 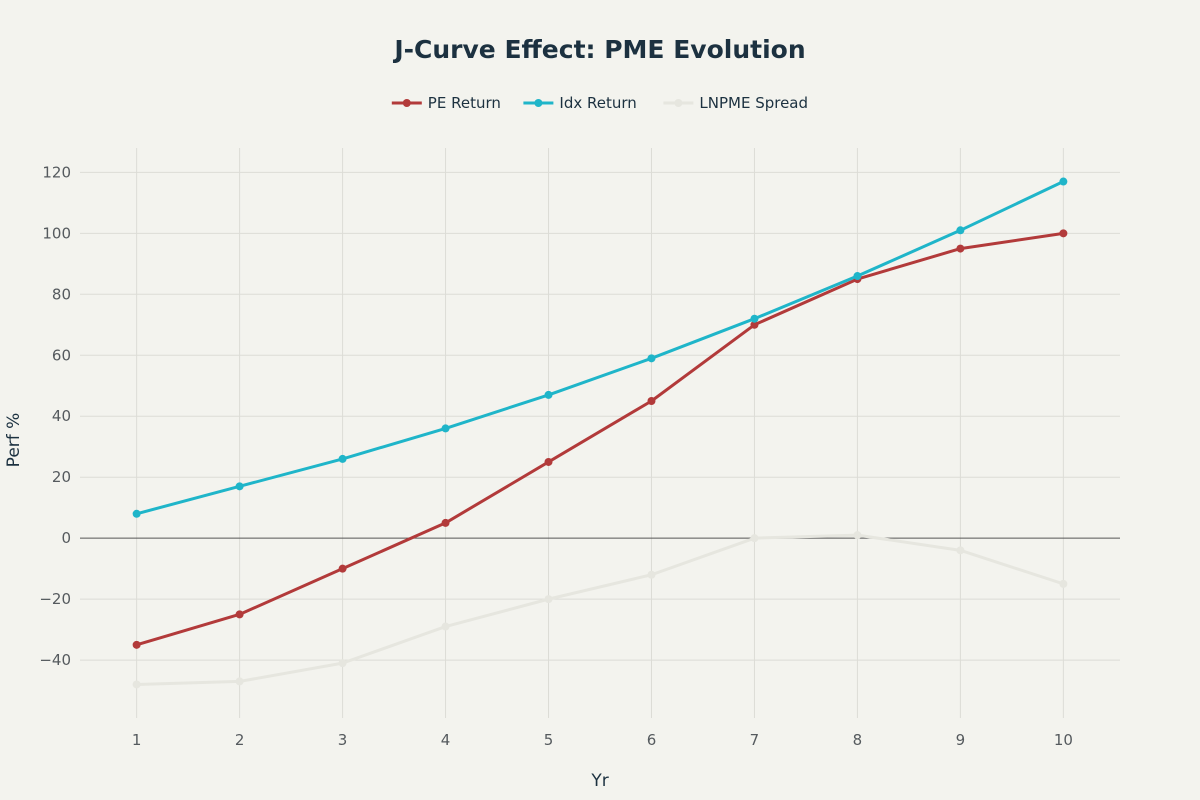 What do you see at coordinates (598, 49) in the screenshot?
I see `chart-title: J-Curve Effect: PME Evolution` at bounding box center [598, 49].